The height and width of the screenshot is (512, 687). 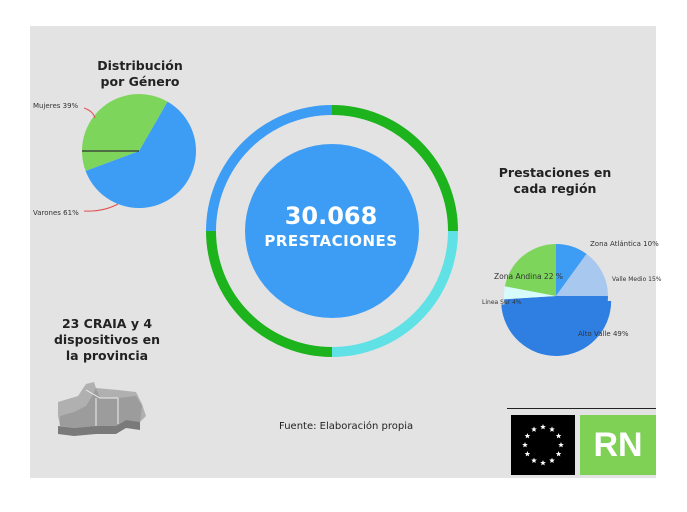 I want to click on rn-logo: RN, so click(x=618, y=445).